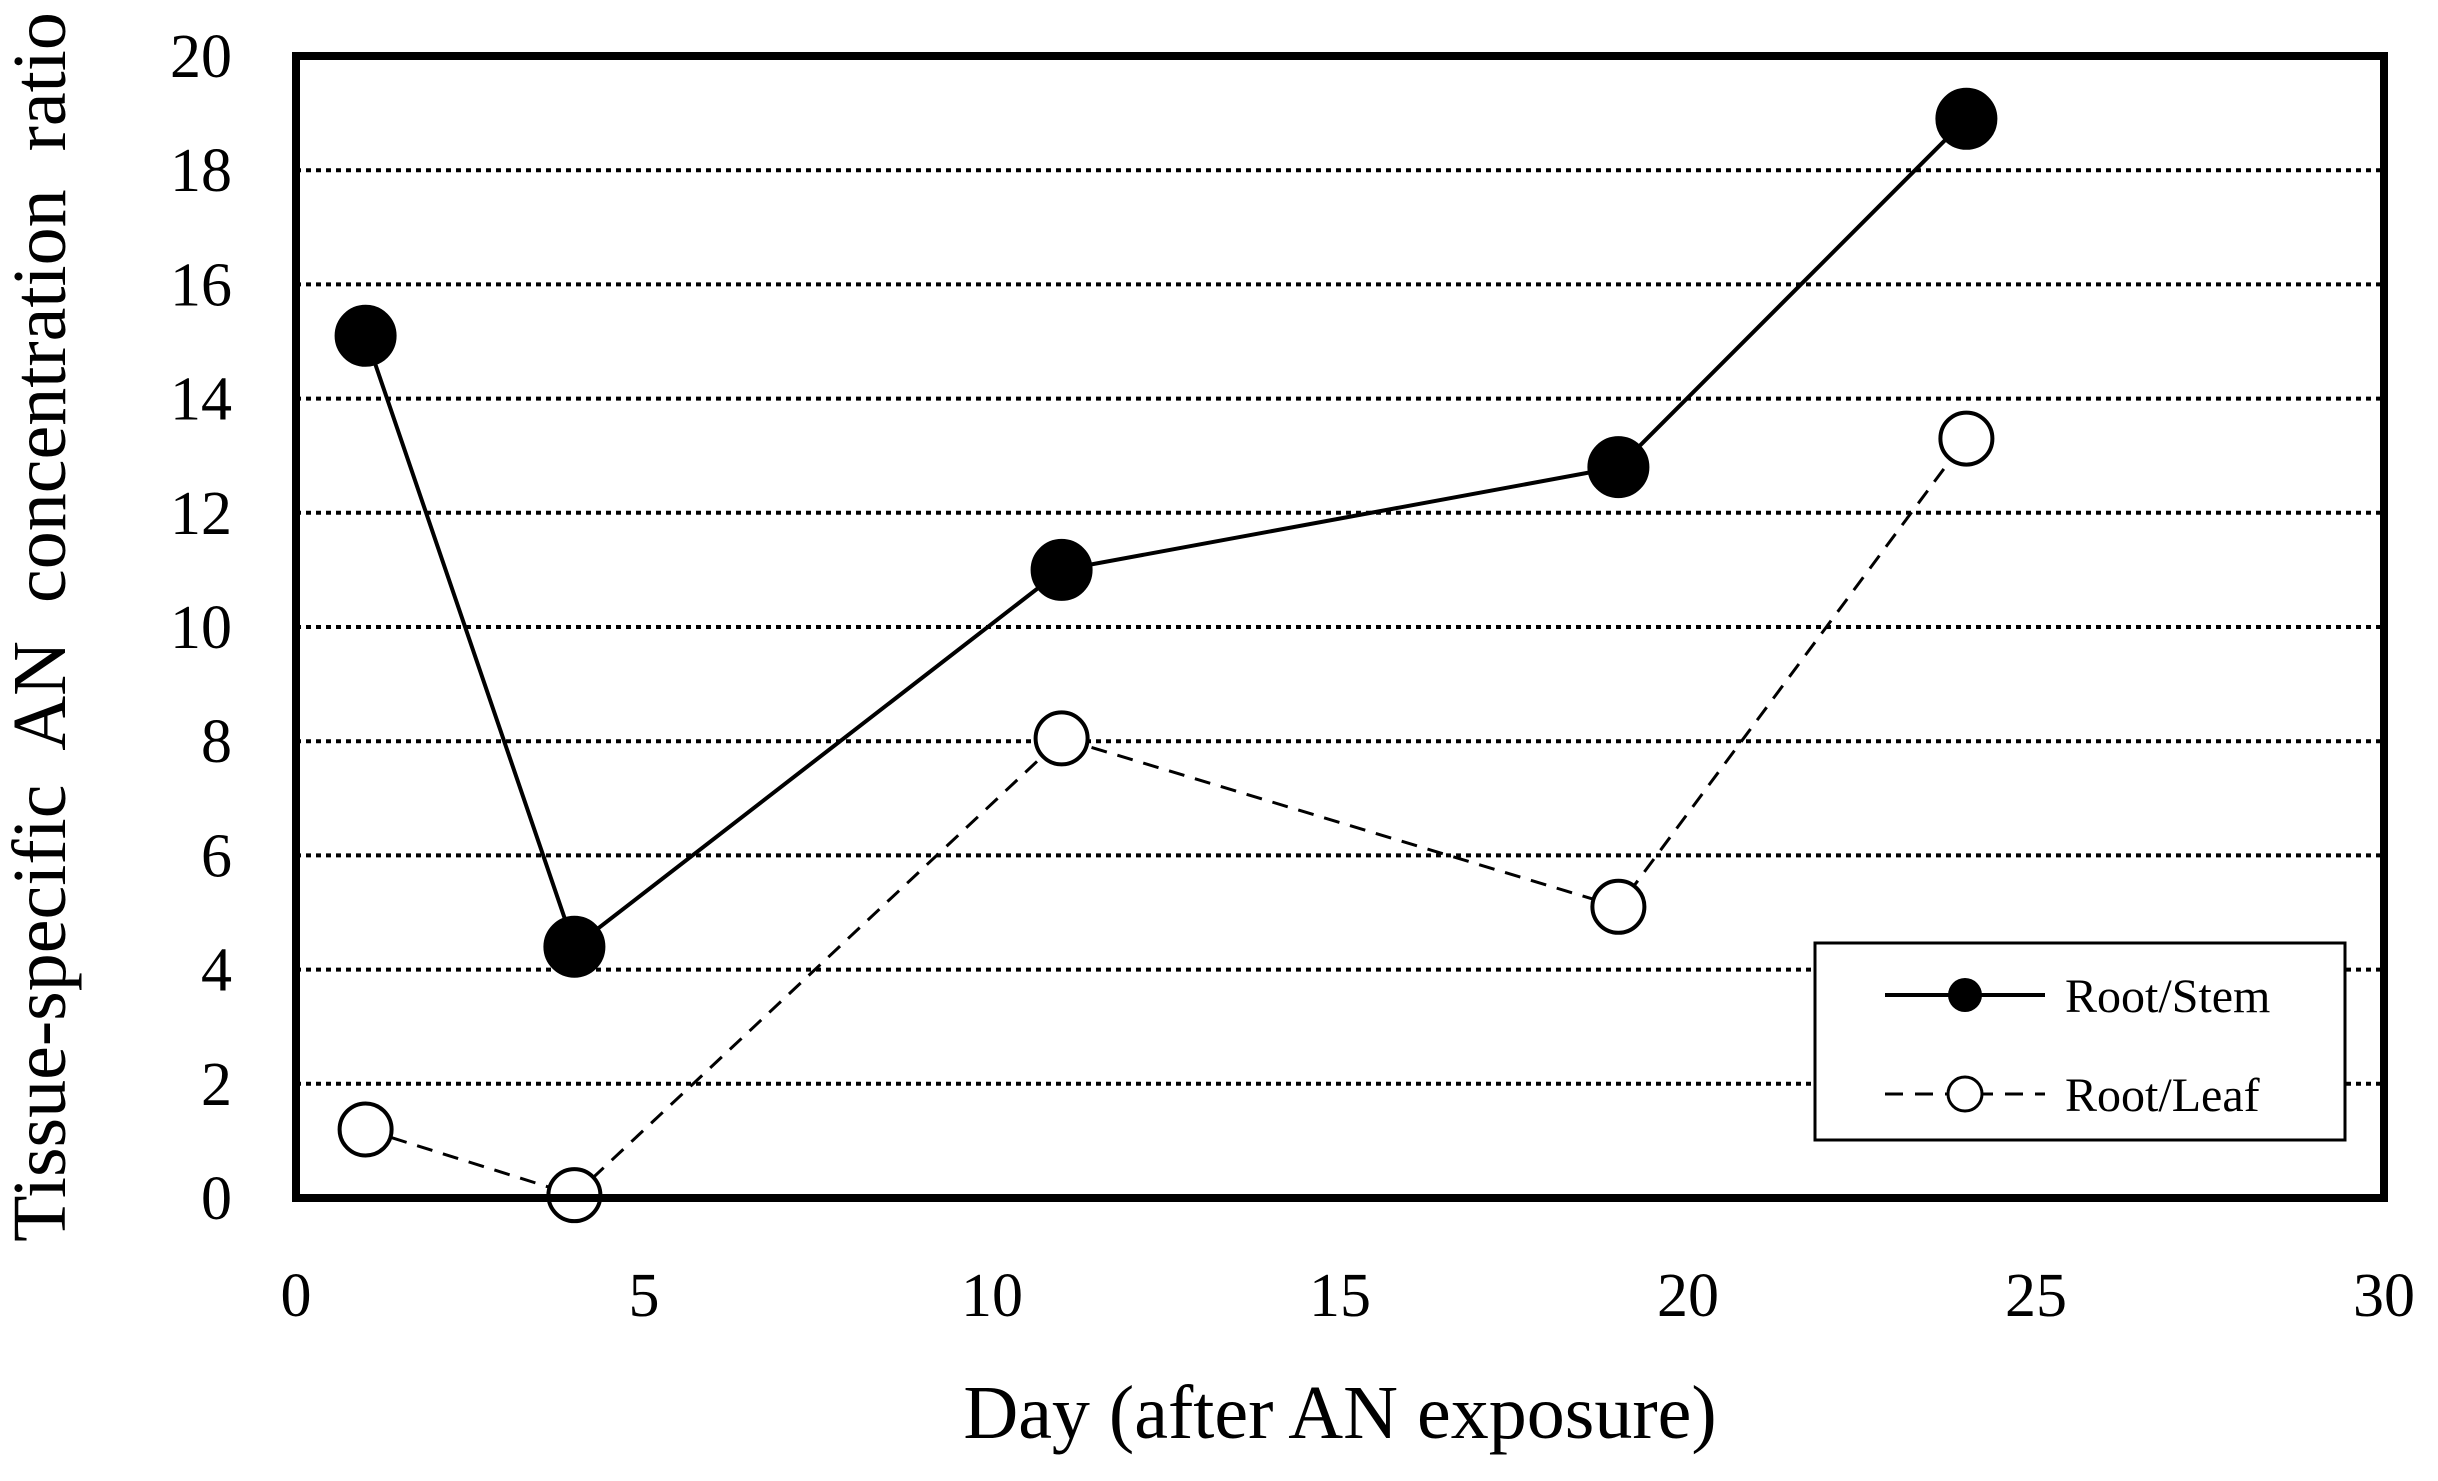  I want to click on legend: Root/Stem Root/Leaf, so click(2080, 1041).